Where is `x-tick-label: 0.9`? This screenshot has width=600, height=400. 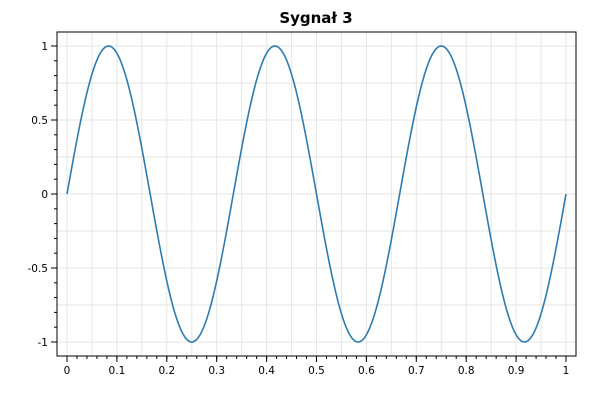 x-tick-label: 0.9 is located at coordinates (516, 371).